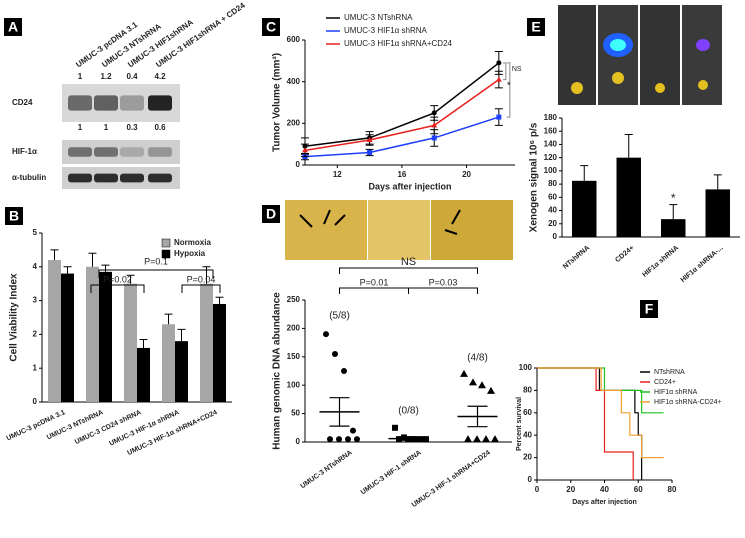 The width and height of the screenshot is (745, 538). I want to click on x-tick-label: CD24+, so click(624, 254).